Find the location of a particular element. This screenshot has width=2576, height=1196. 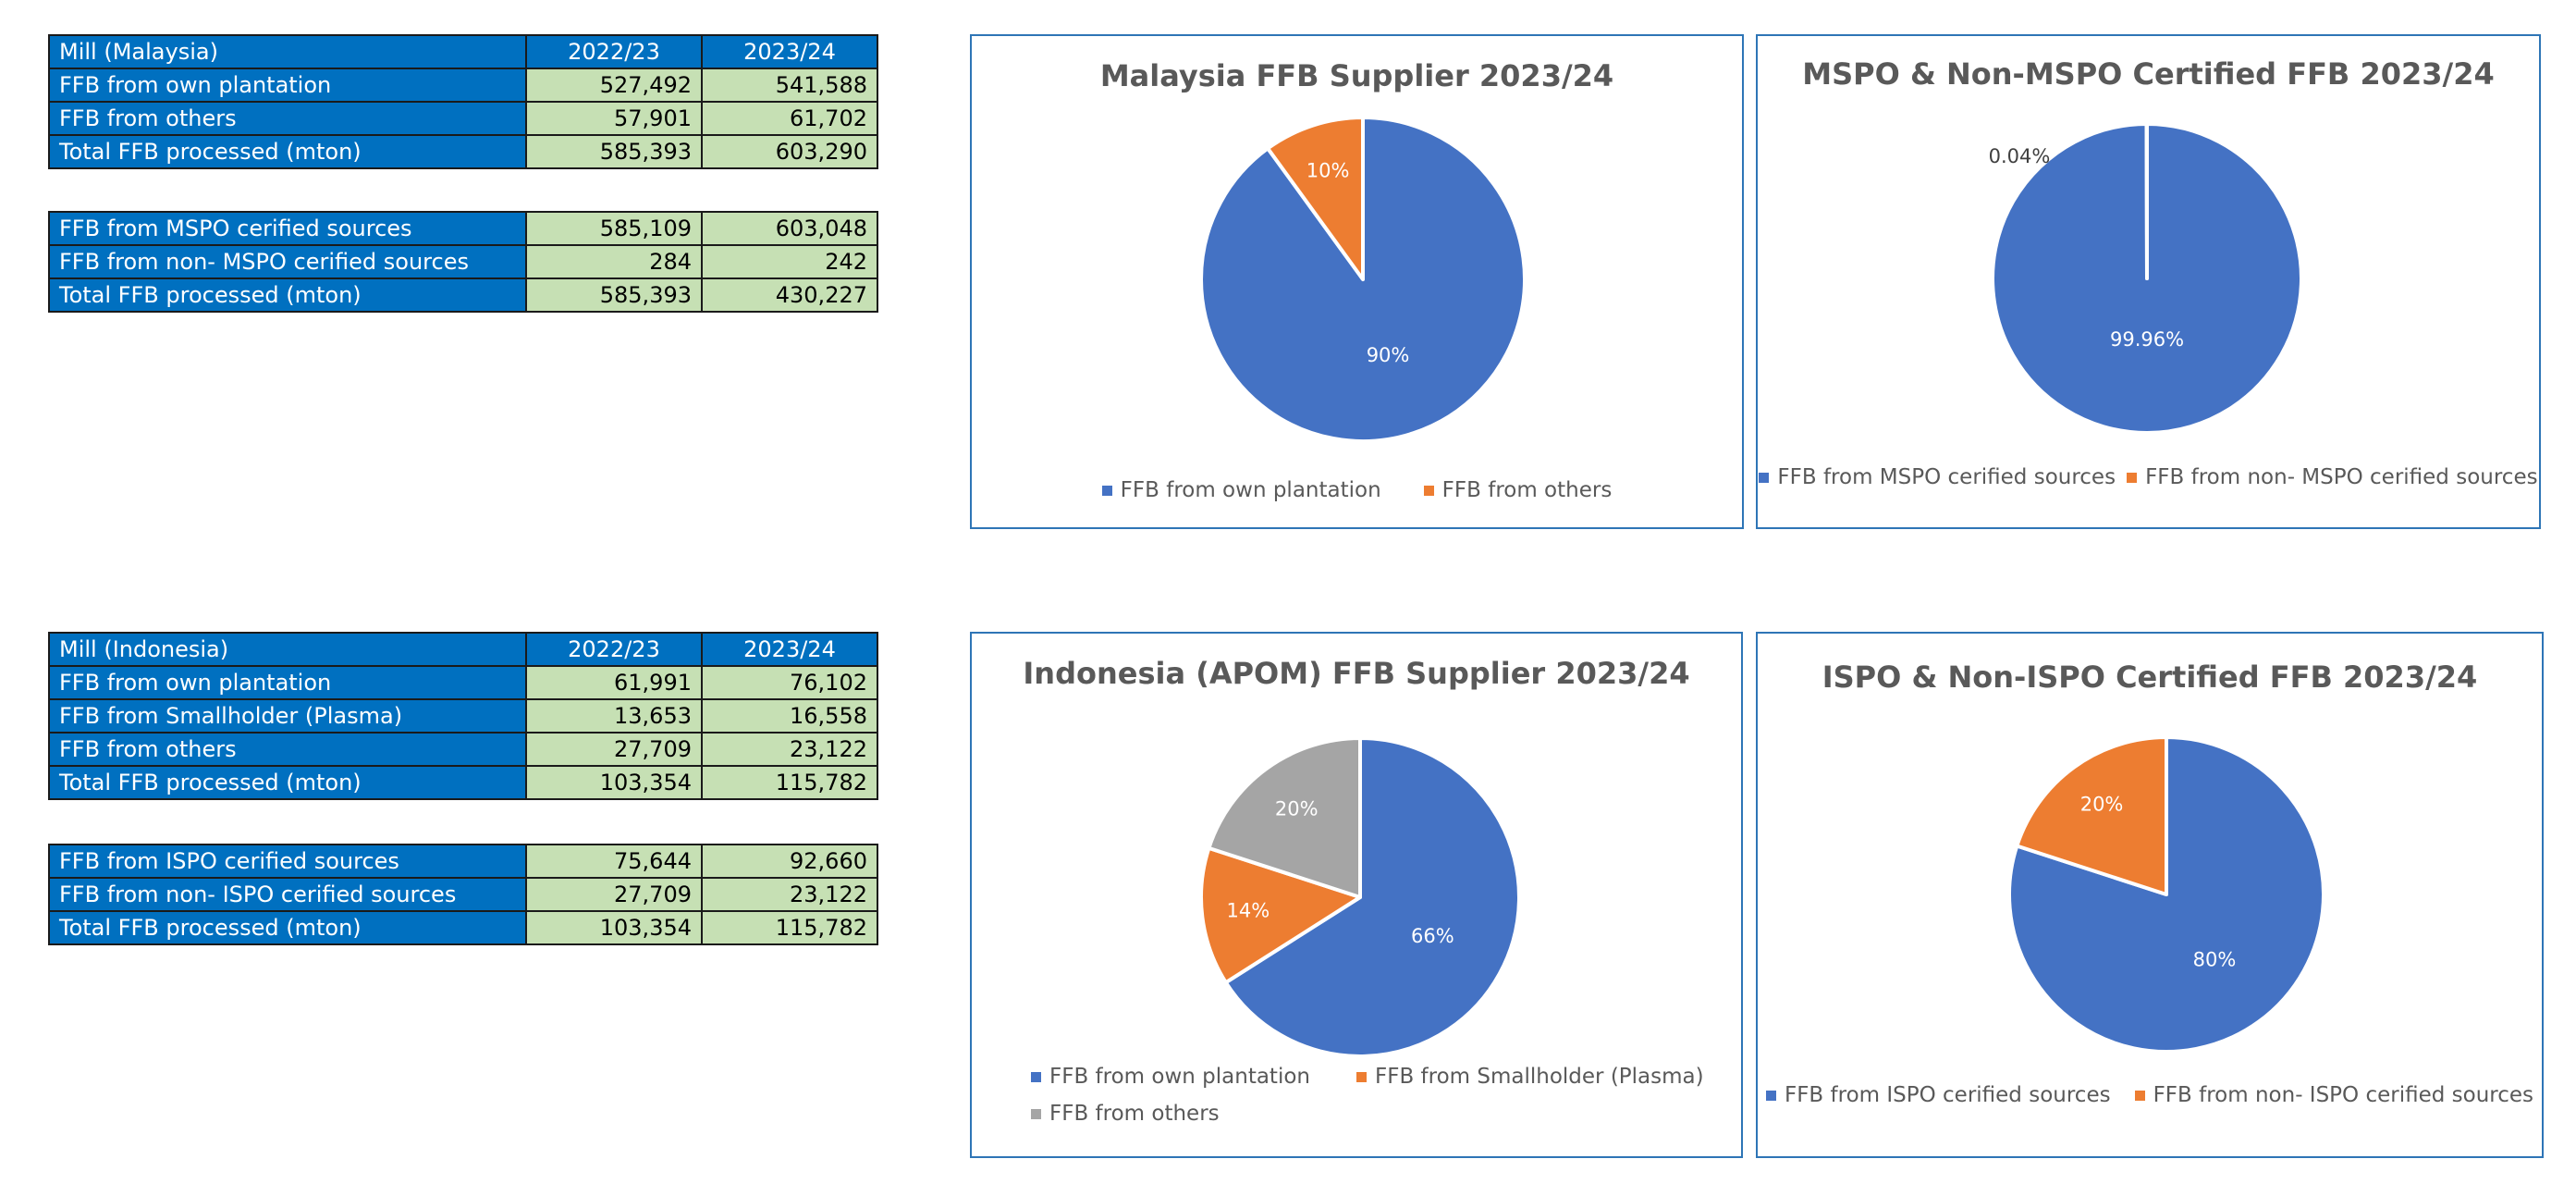

table-row: FFB from others 57,901 61,702 is located at coordinates (463, 119).